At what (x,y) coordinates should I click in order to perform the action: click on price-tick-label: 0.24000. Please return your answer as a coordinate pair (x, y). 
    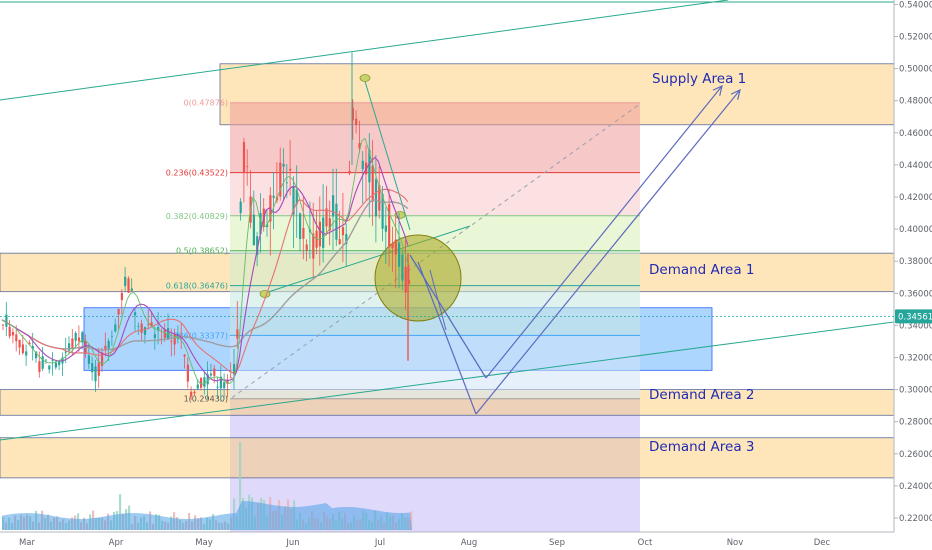
    Looking at the image, I should click on (915, 487).